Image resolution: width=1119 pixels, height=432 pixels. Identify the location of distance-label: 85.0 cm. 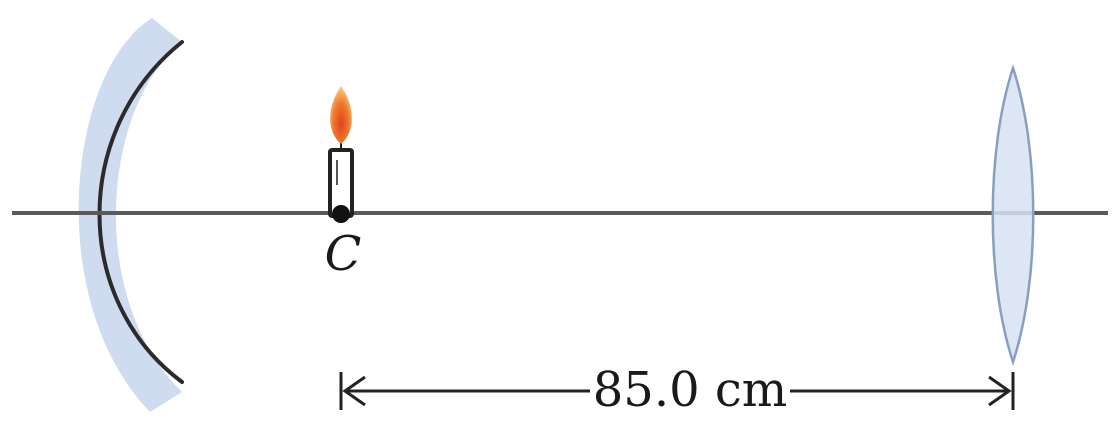
(690, 390).